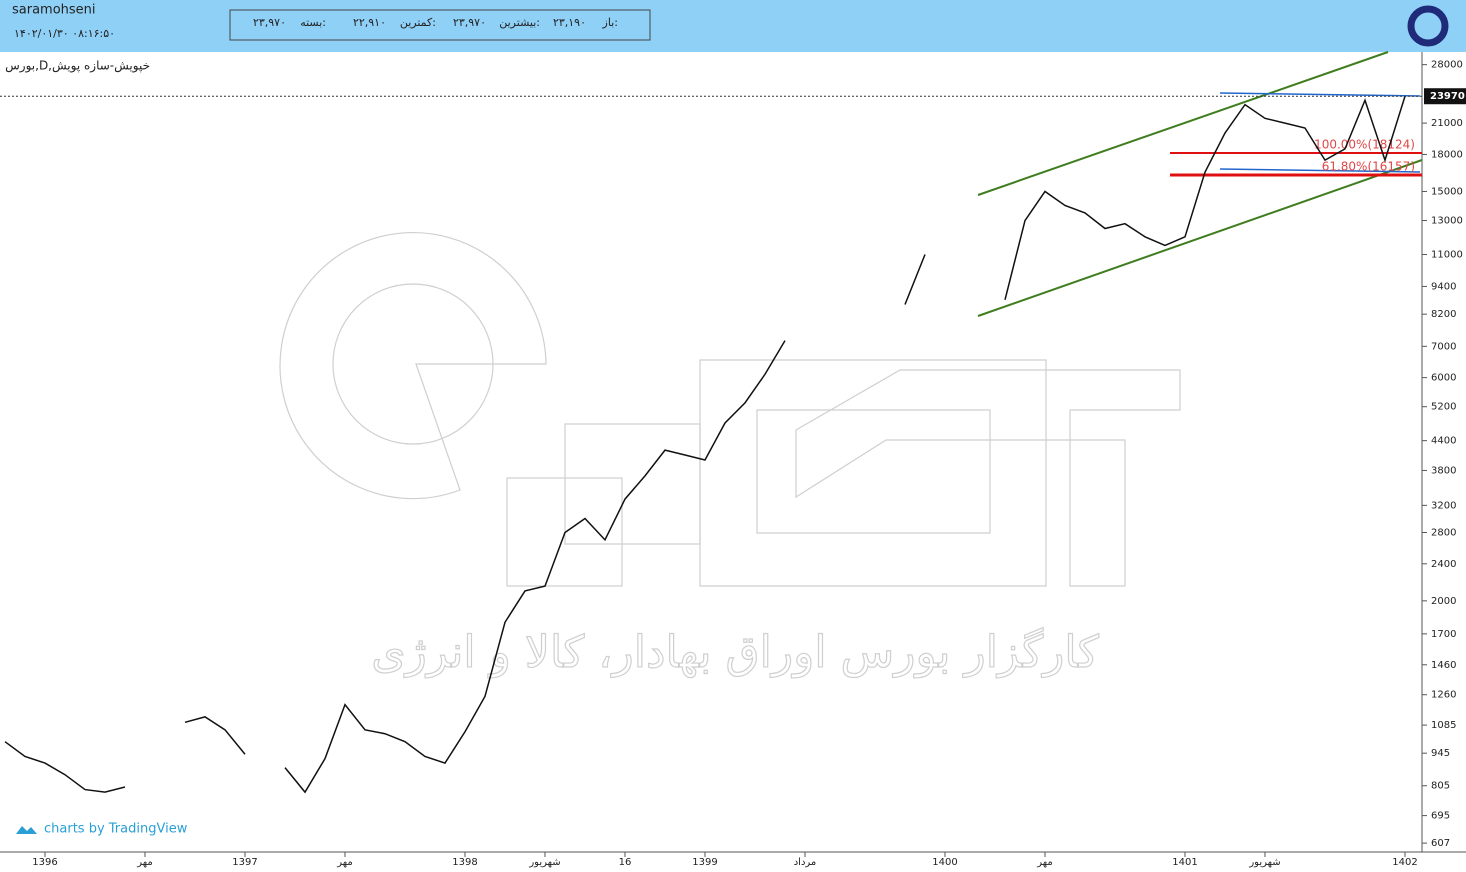  What do you see at coordinates (1447, 254) in the screenshot?
I see `y-tick-label: 11000` at bounding box center [1447, 254].